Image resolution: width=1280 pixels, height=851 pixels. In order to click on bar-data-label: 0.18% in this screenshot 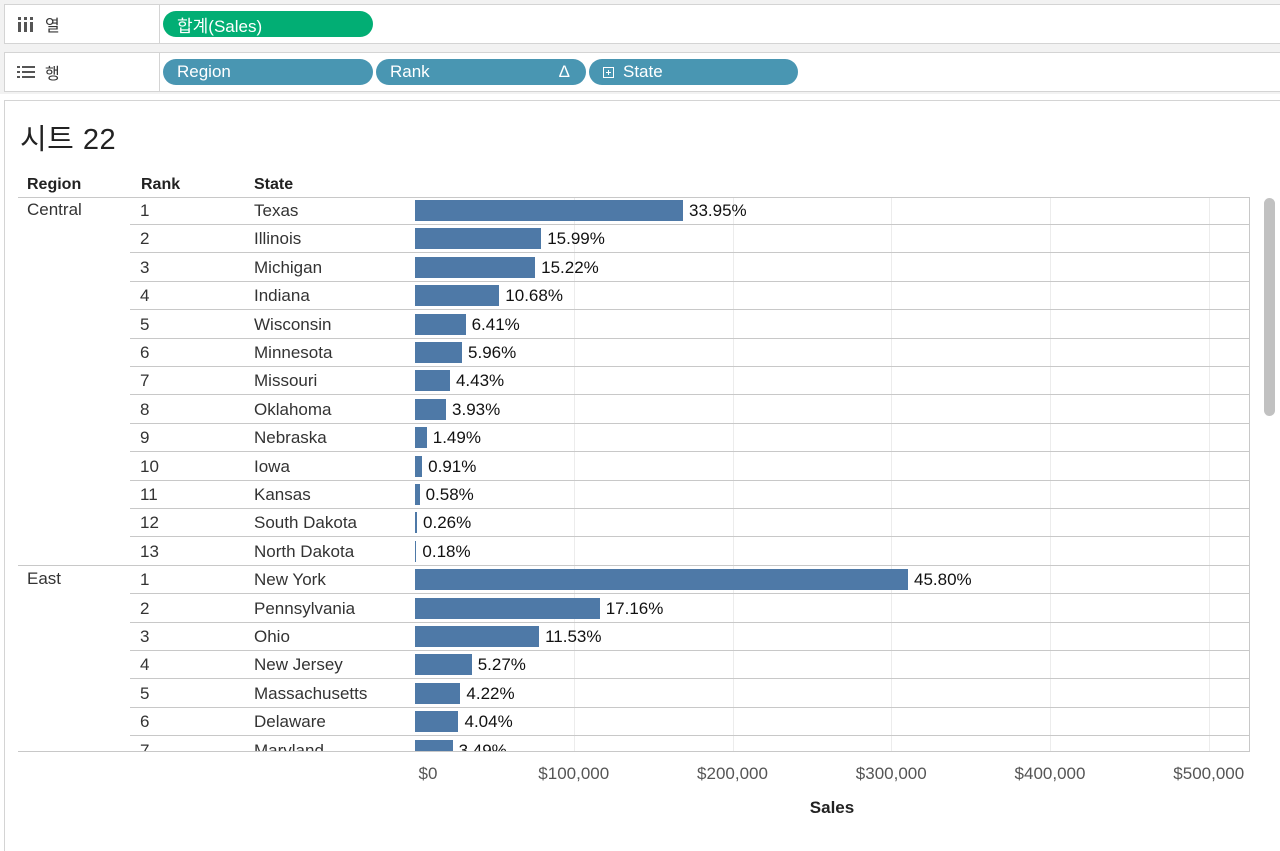, I will do `click(446, 551)`.